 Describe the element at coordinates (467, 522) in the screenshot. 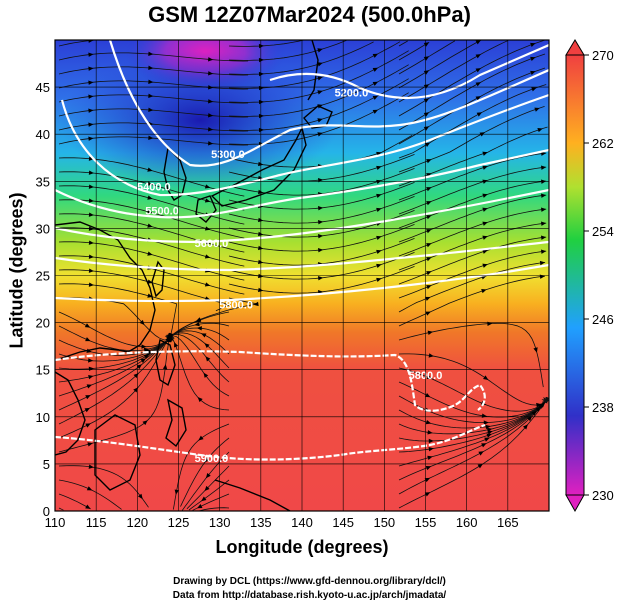

I see `x-tick-label: 160` at that location.